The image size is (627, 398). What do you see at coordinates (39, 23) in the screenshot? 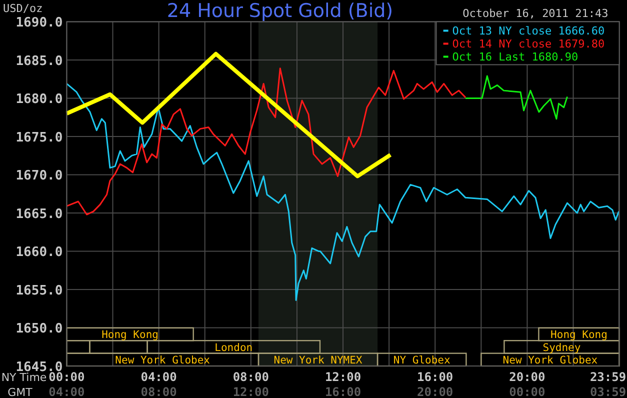
I see `y-tick-label: 1690.0` at bounding box center [39, 23].